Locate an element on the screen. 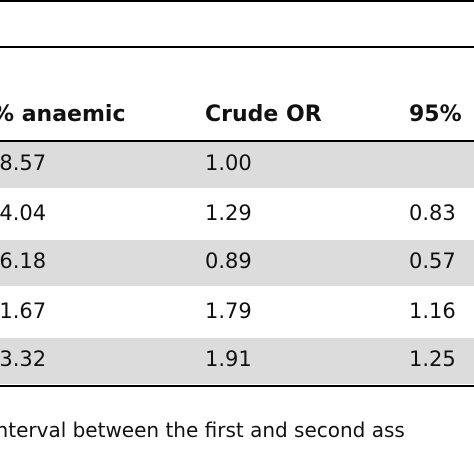 The image size is (474, 474). table-row: 41.67 1.79 1.16 is located at coordinates (237, 313).